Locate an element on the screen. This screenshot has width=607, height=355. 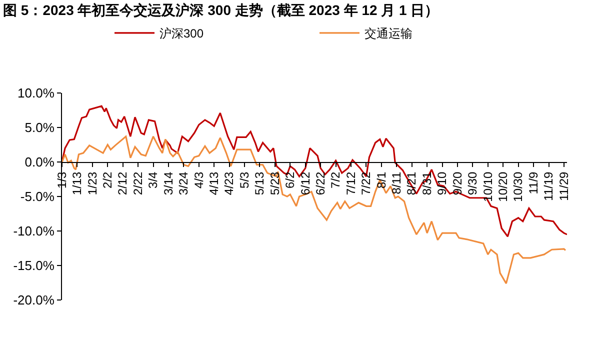
x-tick-label: 7/12 is located at coordinates (351, 183).